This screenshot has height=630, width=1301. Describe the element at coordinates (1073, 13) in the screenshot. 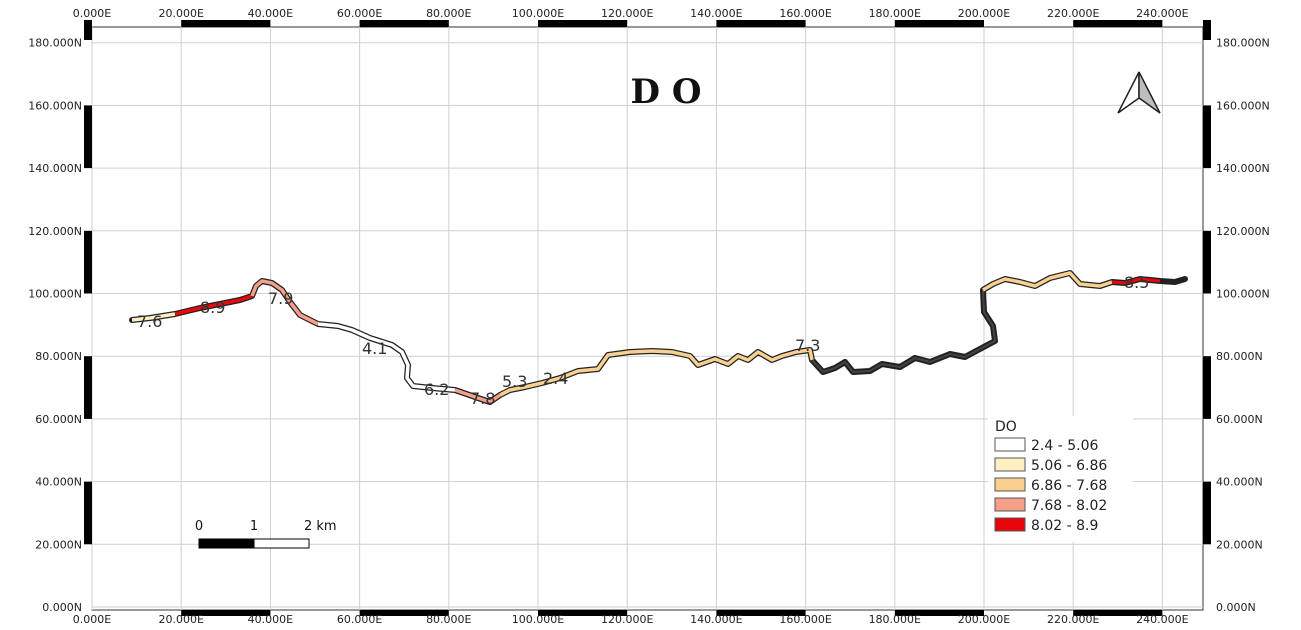

I see `x-tick-label-top: 220.000E` at that location.